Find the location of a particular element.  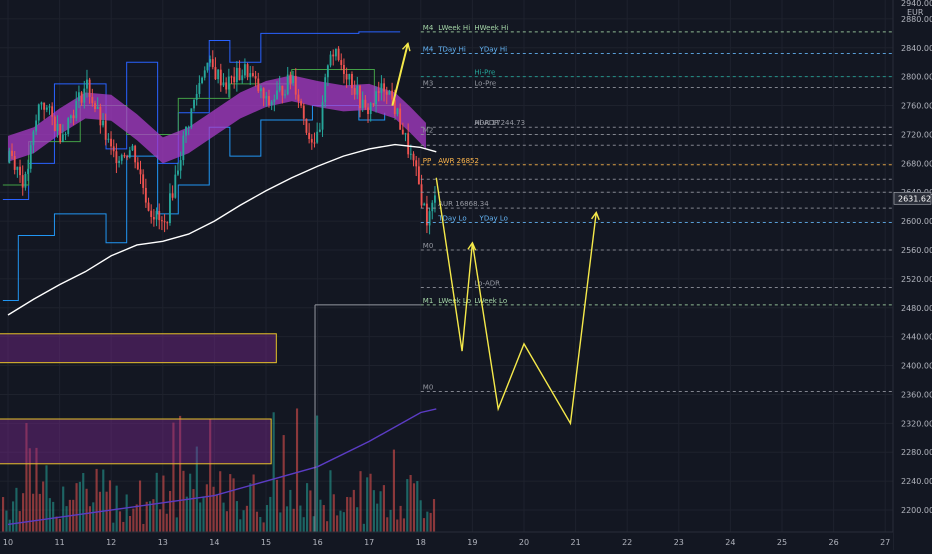

time-tick-label: 23 is located at coordinates (679, 542).